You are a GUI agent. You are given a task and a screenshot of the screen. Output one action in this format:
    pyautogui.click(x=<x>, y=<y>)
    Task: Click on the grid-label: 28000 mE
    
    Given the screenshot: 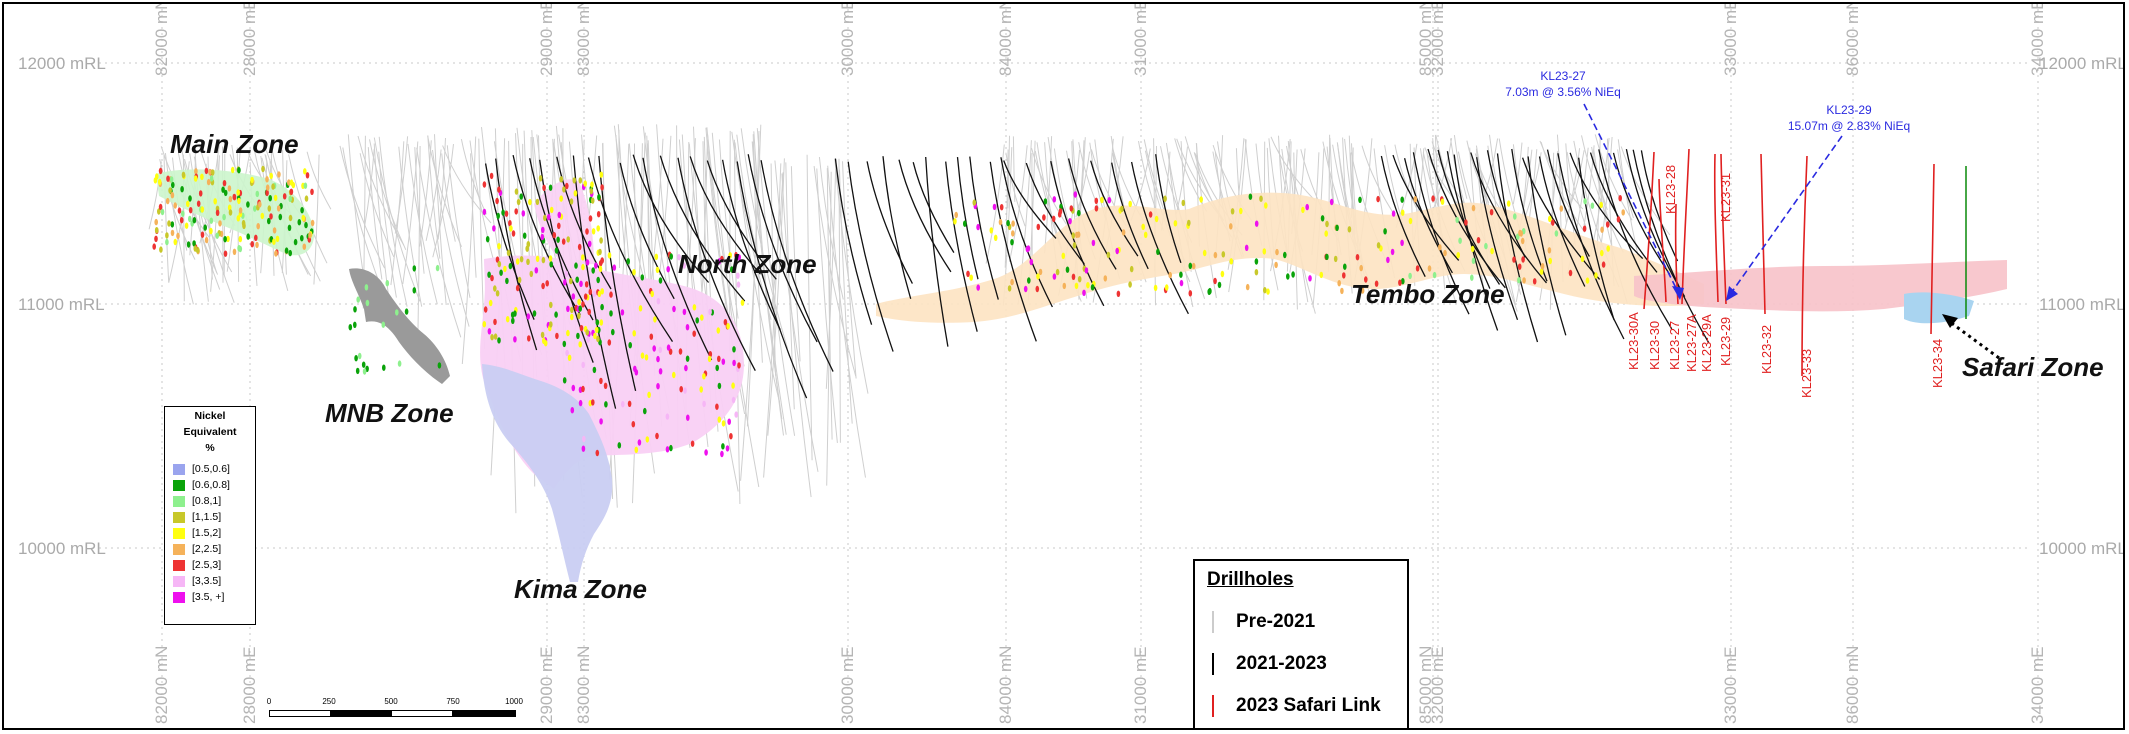 What is the action you would take?
    pyautogui.click(x=249, y=40)
    